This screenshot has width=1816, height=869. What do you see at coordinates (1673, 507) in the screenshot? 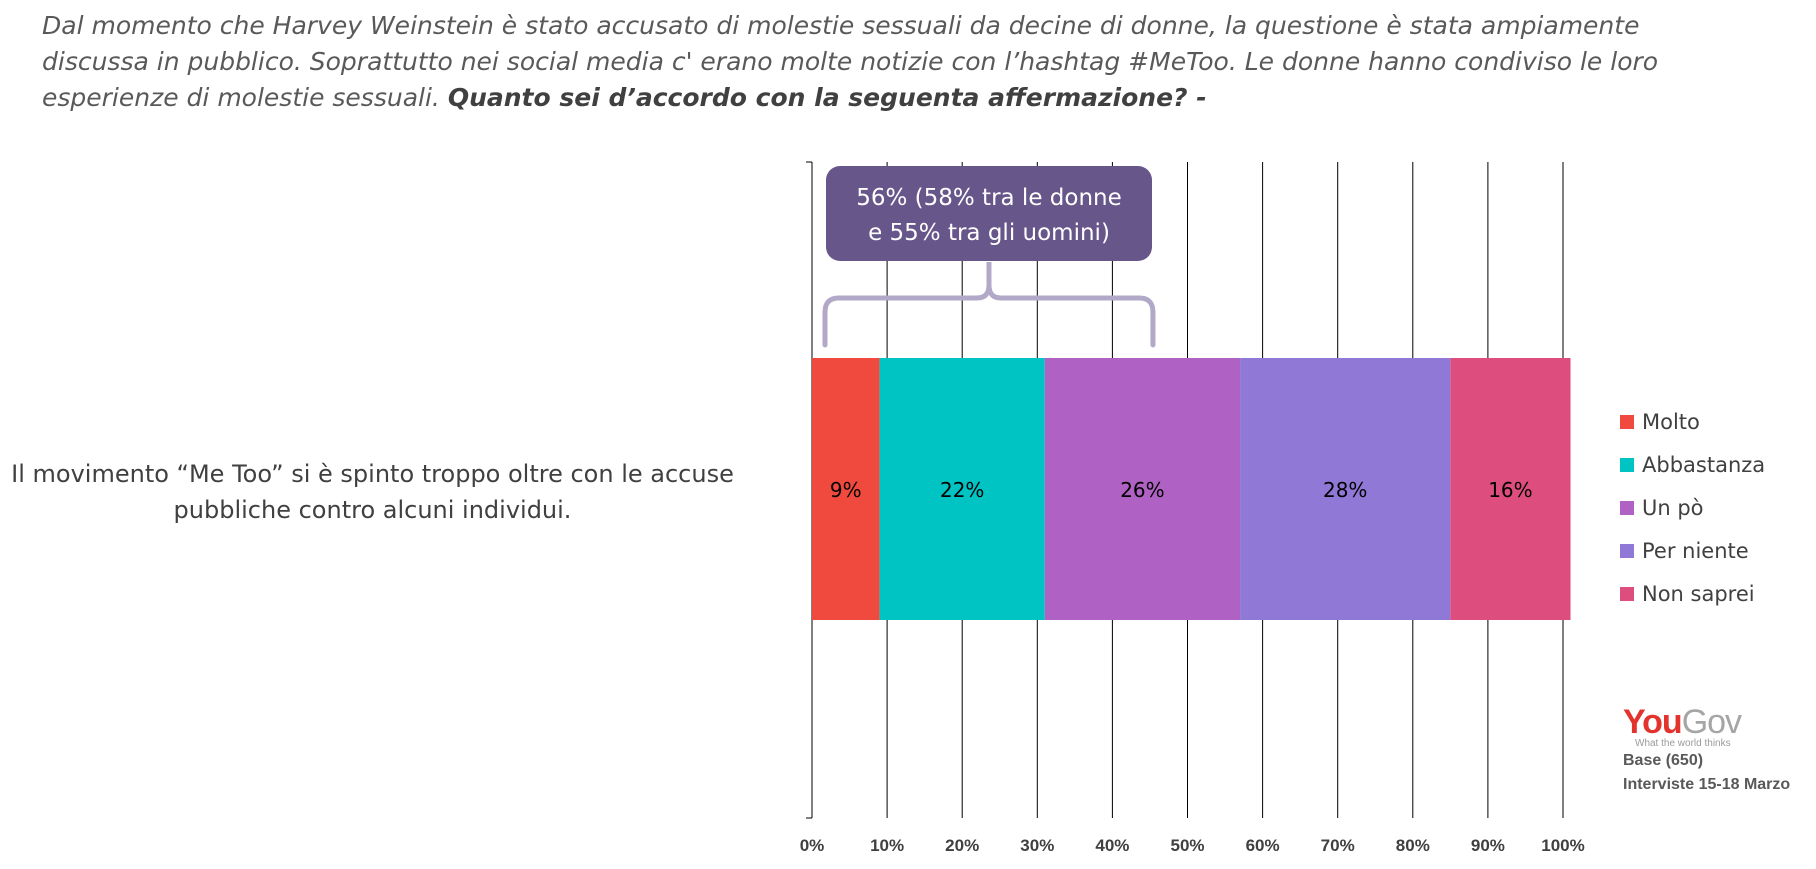
I see `legend-label: Un pò` at bounding box center [1673, 507].